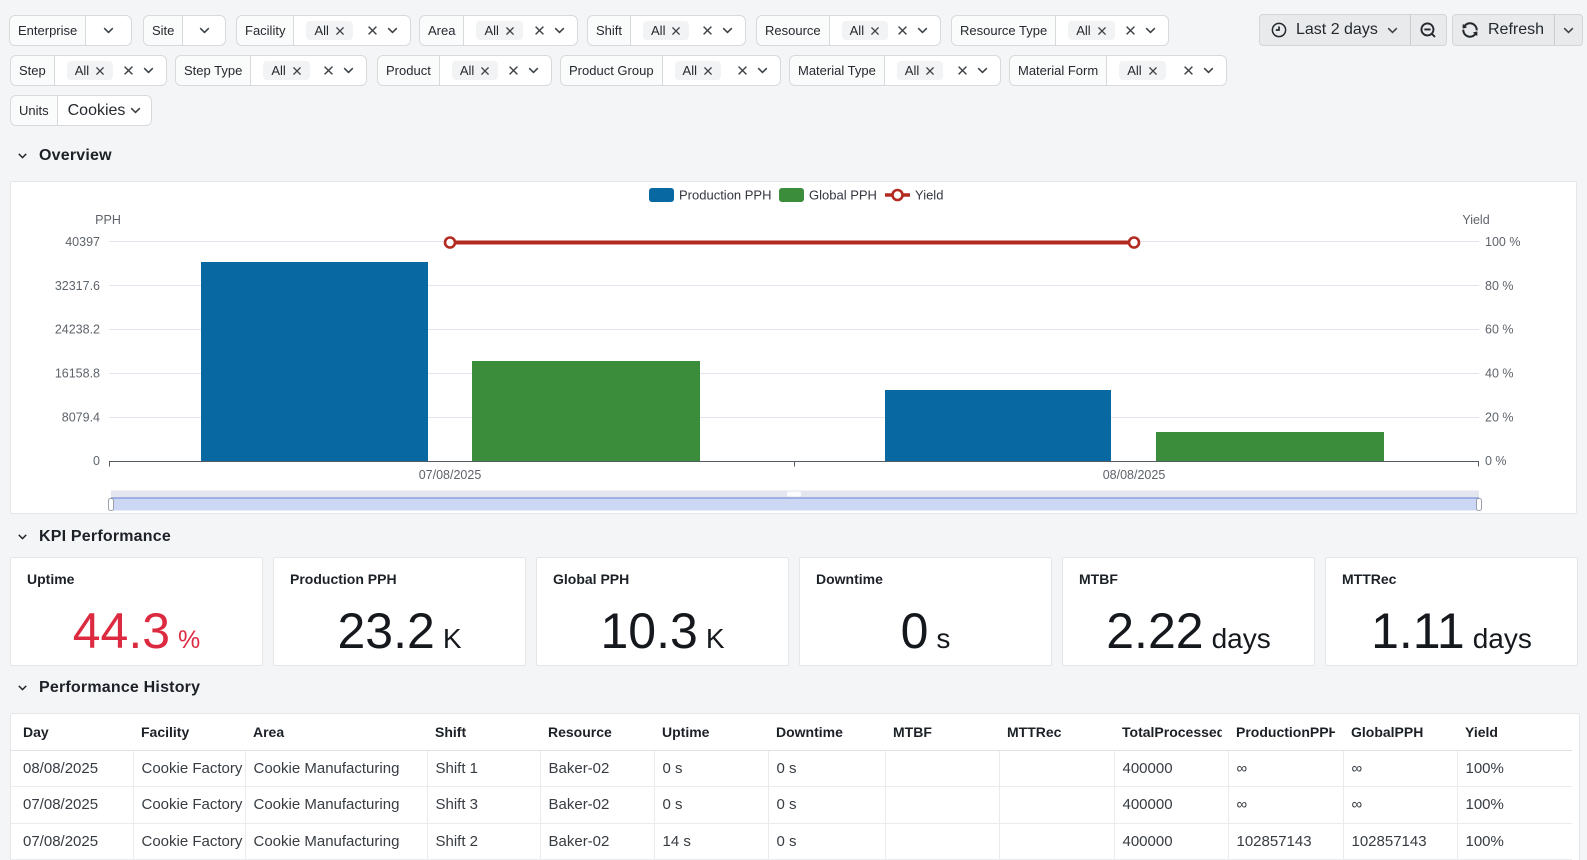 This screenshot has height=860, width=1587. Describe the element at coordinates (725, 195) in the screenshot. I see `svg-text: Production PPH` at that location.